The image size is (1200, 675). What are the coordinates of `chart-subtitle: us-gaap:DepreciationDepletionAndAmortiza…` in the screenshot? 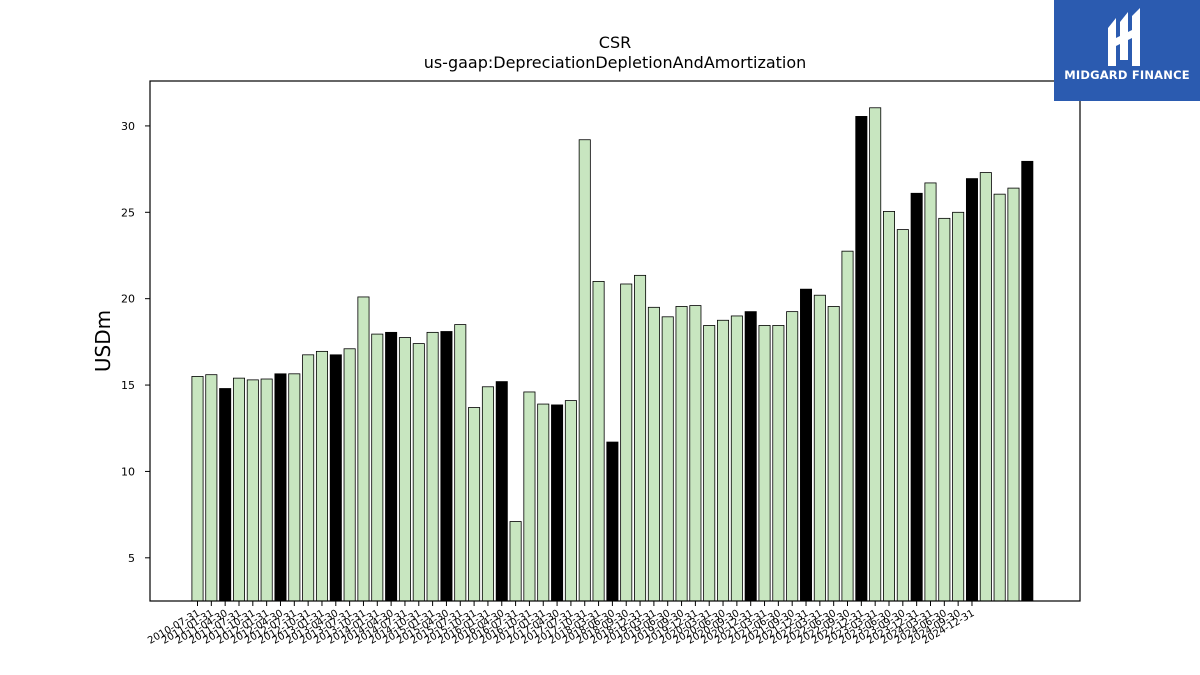 It's located at (615, 62).